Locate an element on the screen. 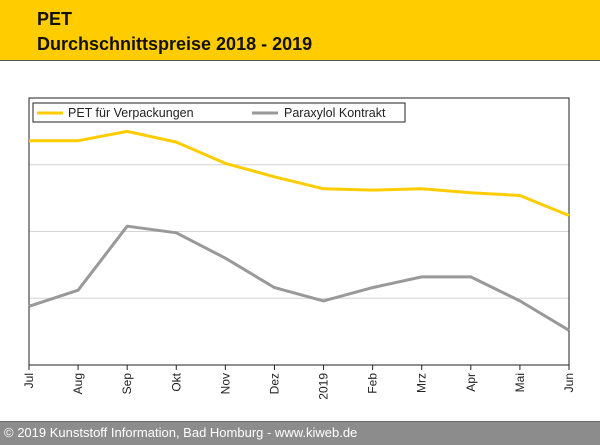 Image resolution: width=600 pixels, height=445 pixels. legend: PET für Verpackungen Paraxylol Kontrakt is located at coordinates (219, 112).